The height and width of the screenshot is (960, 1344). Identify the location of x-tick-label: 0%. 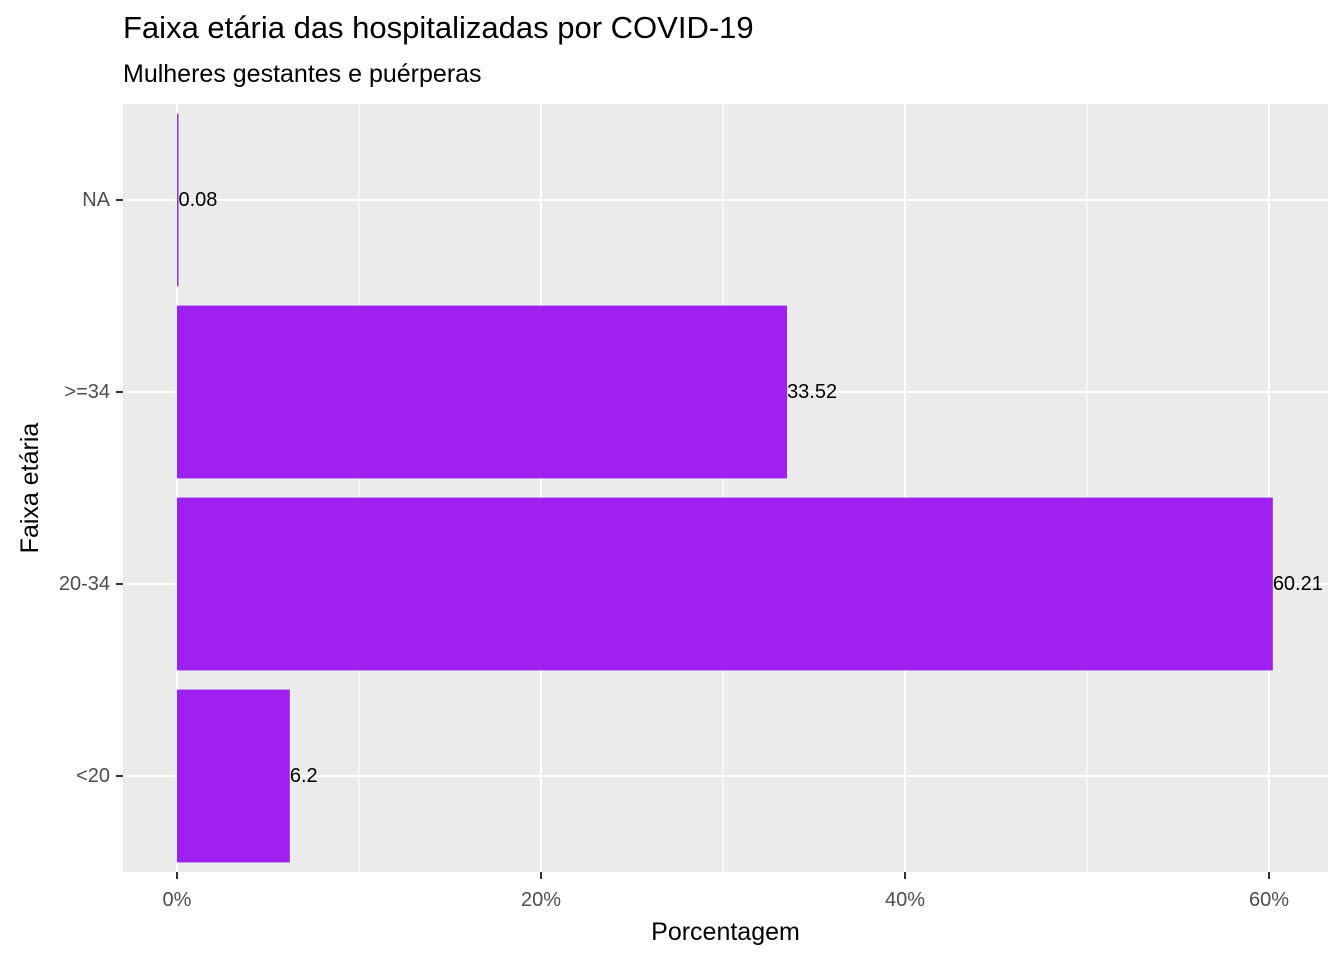
(177, 900).